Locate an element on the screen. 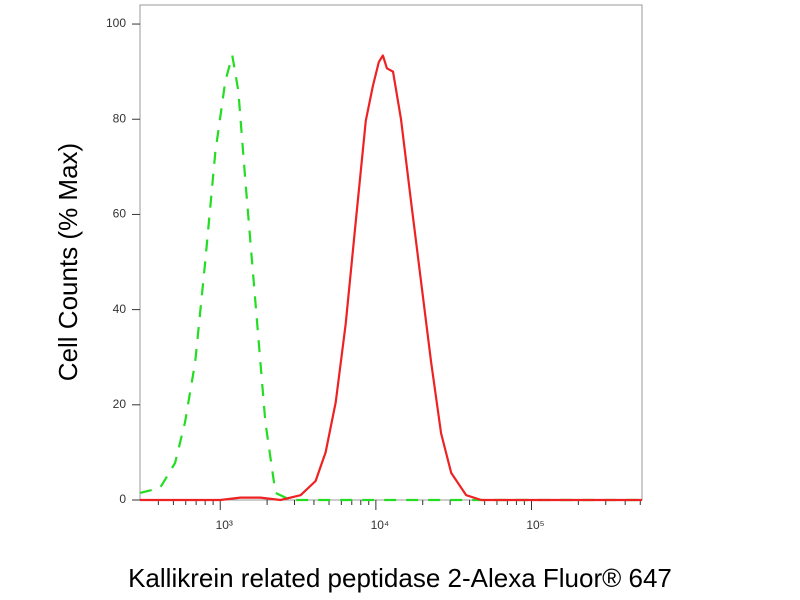 The image size is (800, 600). y-tick-label: 0 is located at coordinates (122, 499).